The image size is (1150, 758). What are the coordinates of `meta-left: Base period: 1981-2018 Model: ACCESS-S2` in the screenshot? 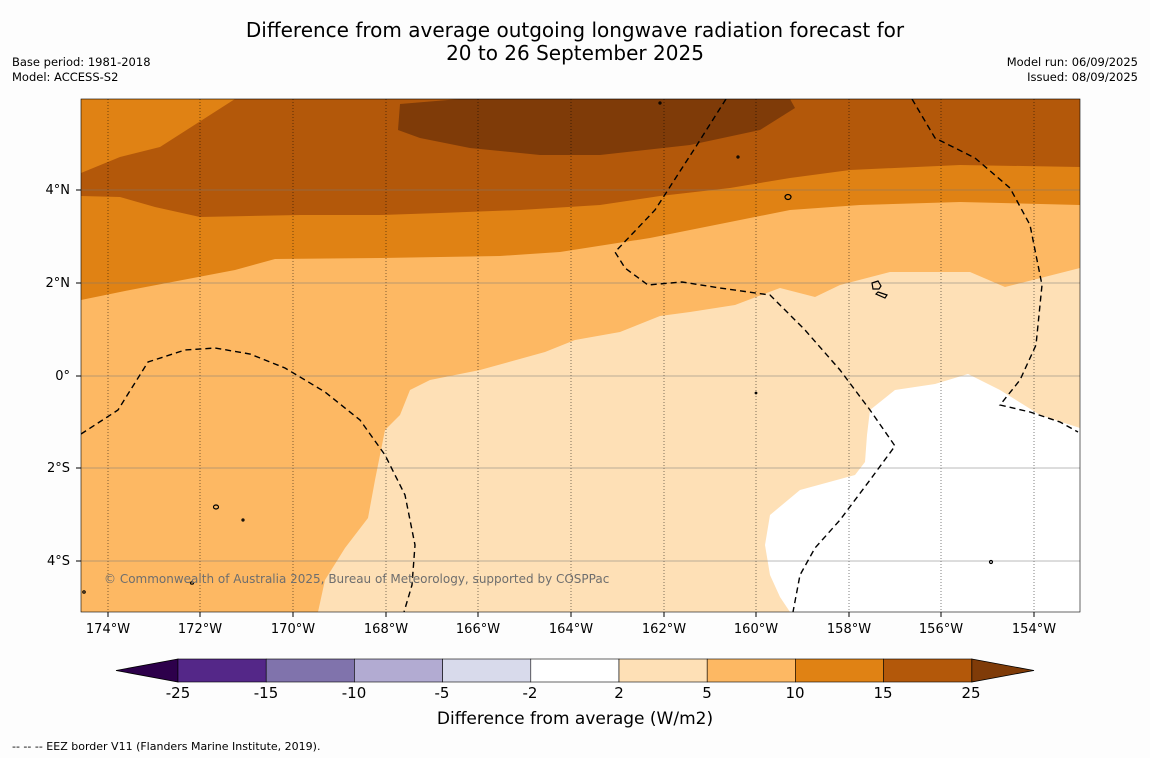 It's located at (81, 70).